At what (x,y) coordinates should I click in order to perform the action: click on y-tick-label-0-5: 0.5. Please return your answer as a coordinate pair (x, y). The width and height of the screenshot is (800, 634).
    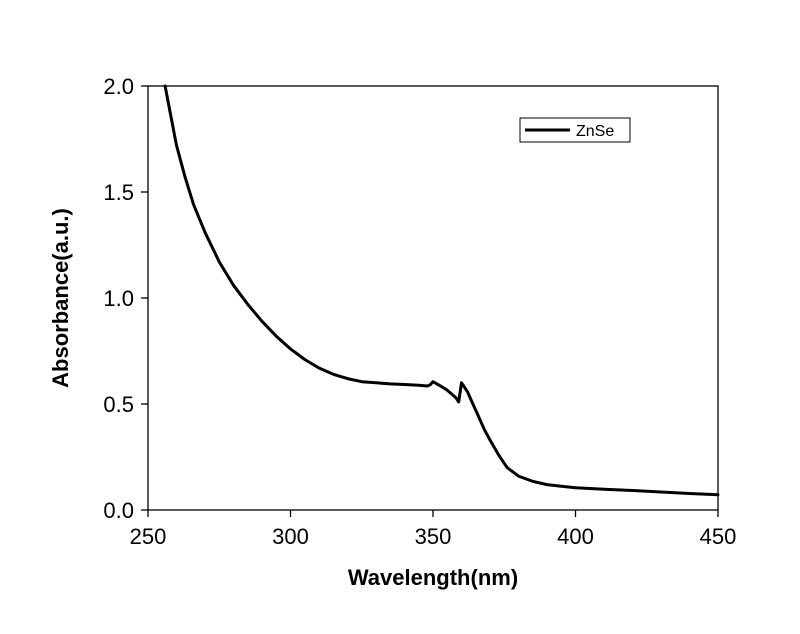
    Looking at the image, I should click on (118, 404).